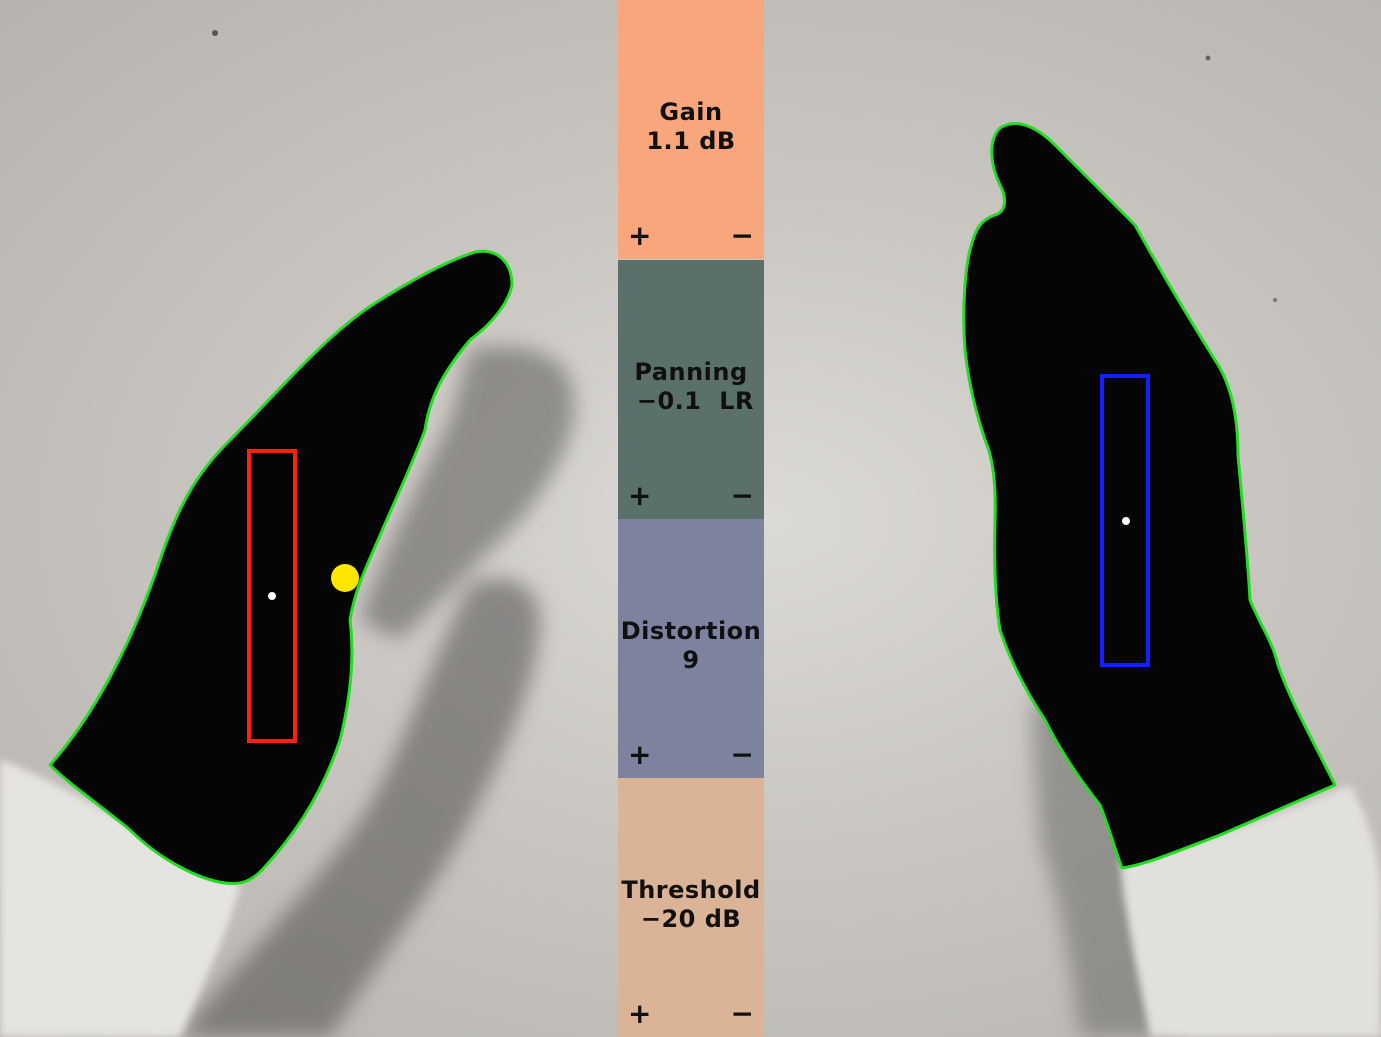  I want to click on threshold-control: Threshold −20 dB + −, so click(691, 907).